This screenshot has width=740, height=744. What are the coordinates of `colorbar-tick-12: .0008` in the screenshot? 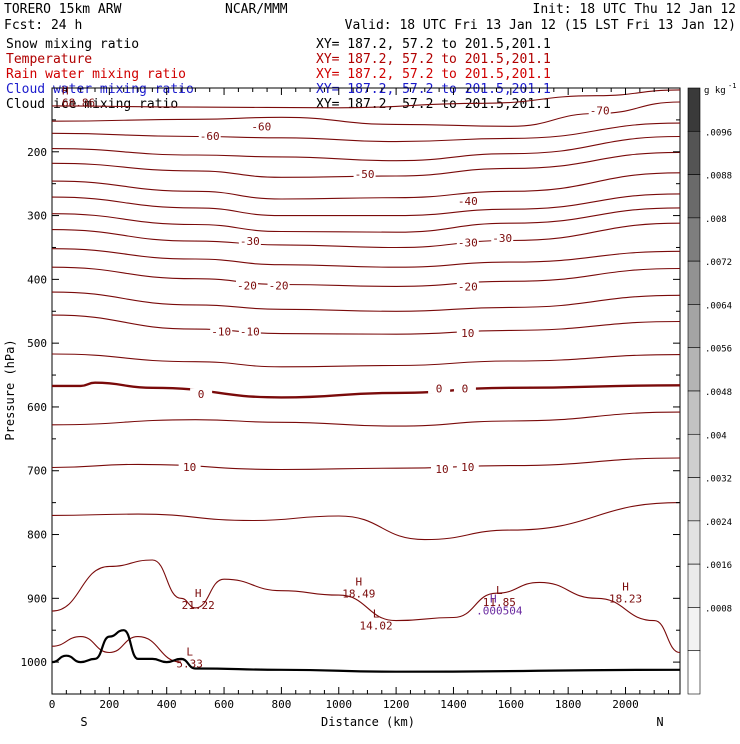 It's located at (718, 609).